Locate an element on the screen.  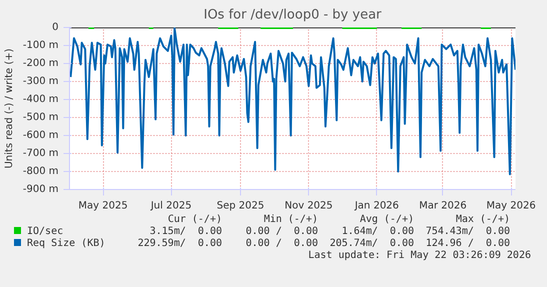
chart-title: IOs for /dev/loop0 - by year is located at coordinates (293, 15).